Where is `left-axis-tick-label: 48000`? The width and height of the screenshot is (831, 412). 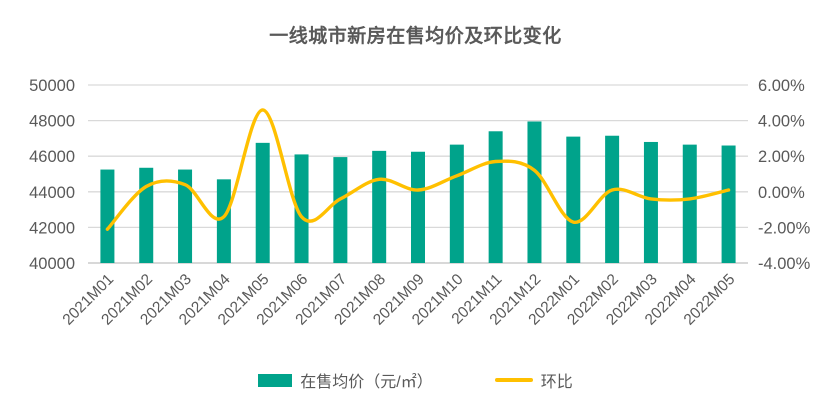
left-axis-tick-label: 48000 is located at coordinates (52, 122).